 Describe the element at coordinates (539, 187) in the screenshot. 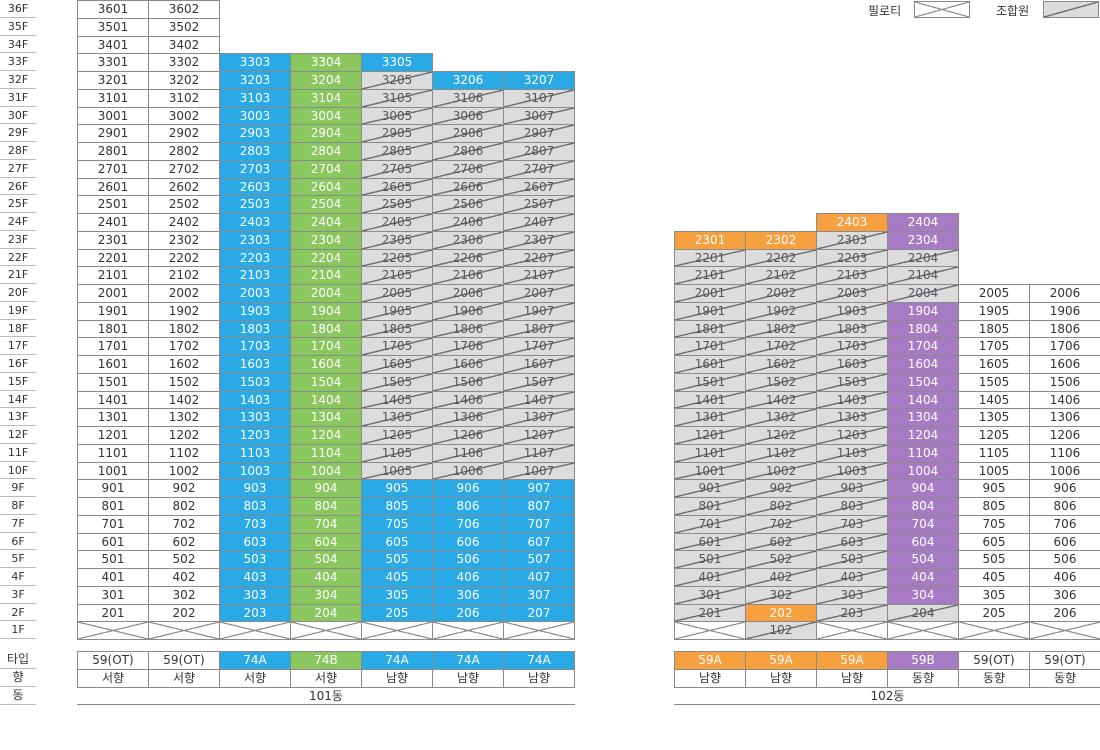

I see `unit-cell: 2607` at that location.